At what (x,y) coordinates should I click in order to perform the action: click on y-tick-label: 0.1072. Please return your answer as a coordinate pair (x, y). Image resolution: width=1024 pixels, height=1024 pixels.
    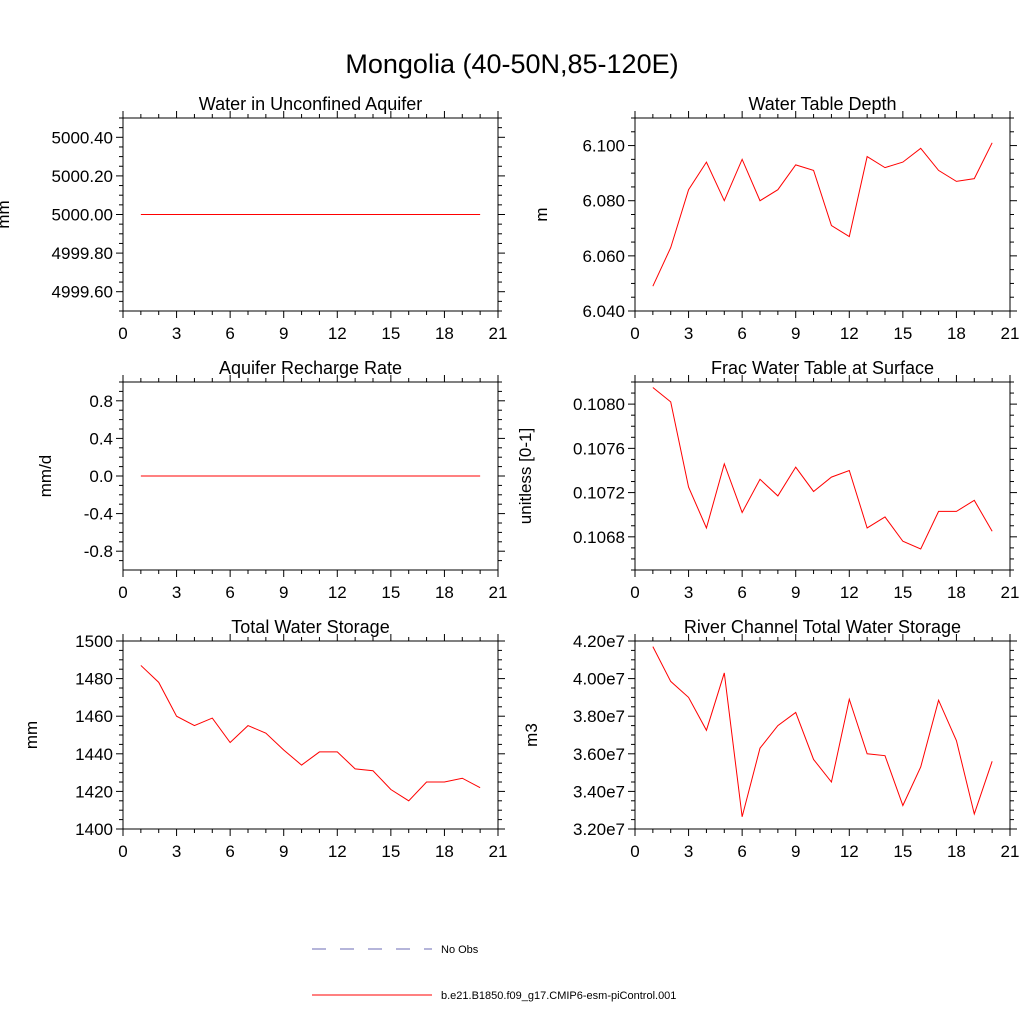
    Looking at the image, I should click on (599, 493).